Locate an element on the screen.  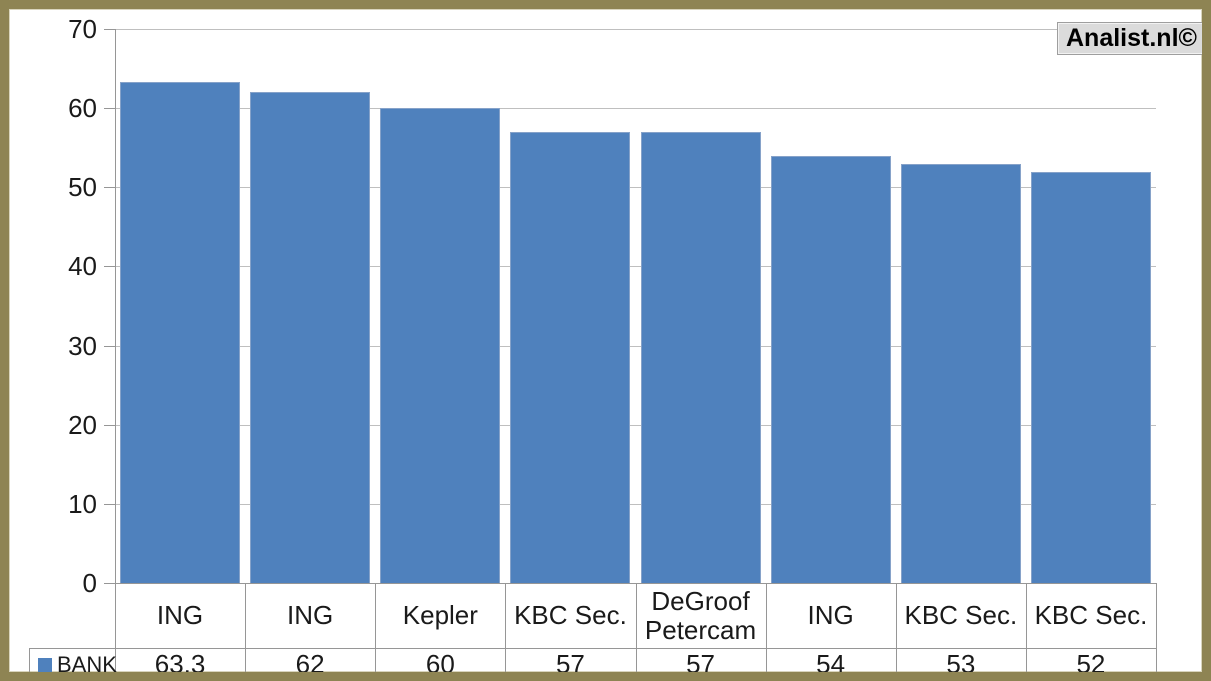
category-cell-7: KBC Sec. is located at coordinates (961, 615).